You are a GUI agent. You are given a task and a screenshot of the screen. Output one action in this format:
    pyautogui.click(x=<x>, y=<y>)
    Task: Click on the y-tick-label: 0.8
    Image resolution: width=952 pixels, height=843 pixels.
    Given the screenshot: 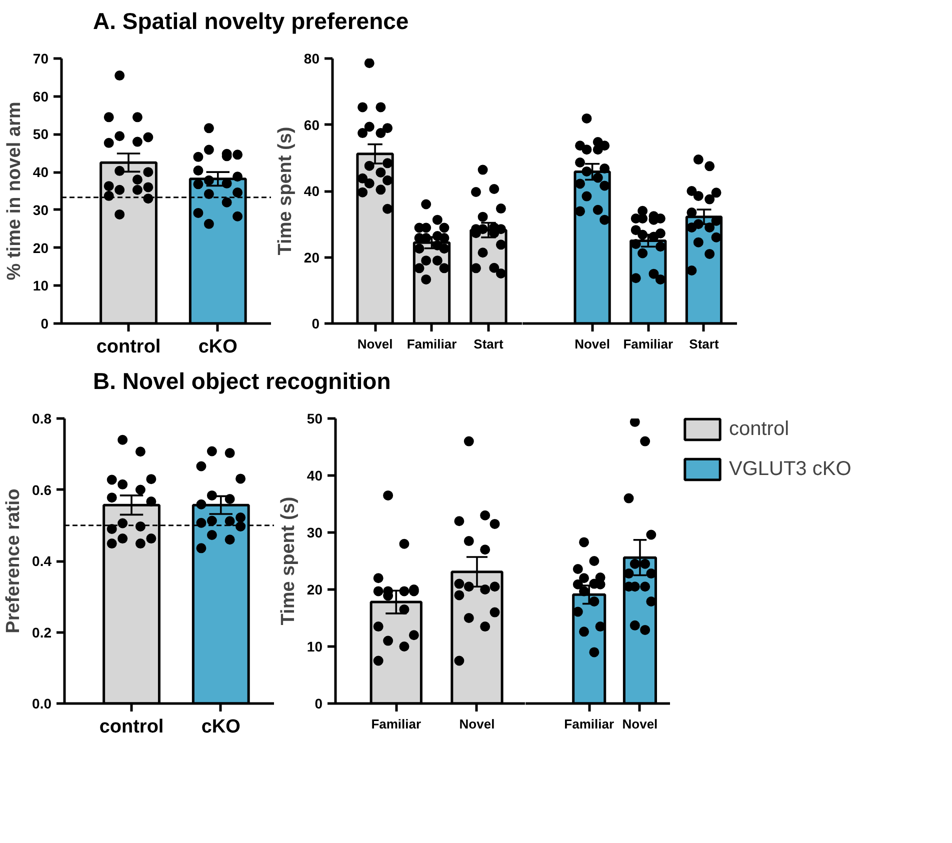 What is the action you would take?
    pyautogui.click(x=42, y=418)
    